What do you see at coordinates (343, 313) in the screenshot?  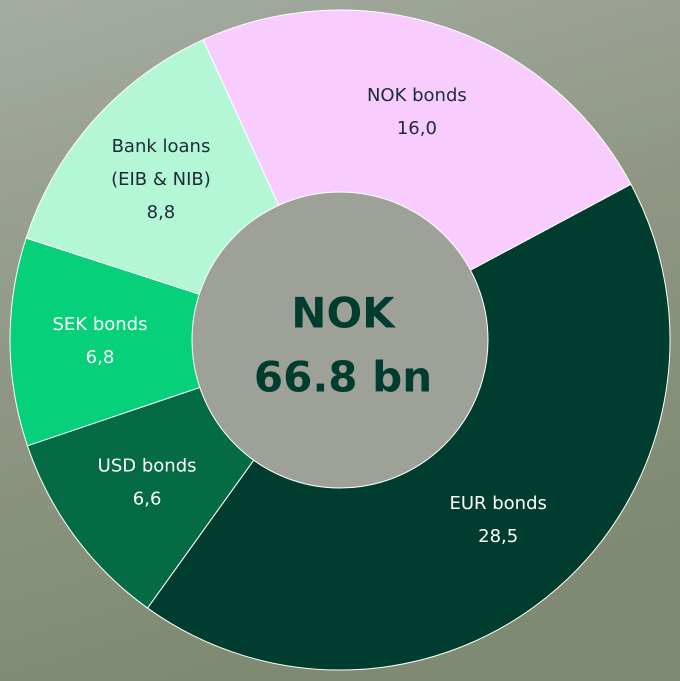 I see `center-title: NOK` at bounding box center [343, 313].